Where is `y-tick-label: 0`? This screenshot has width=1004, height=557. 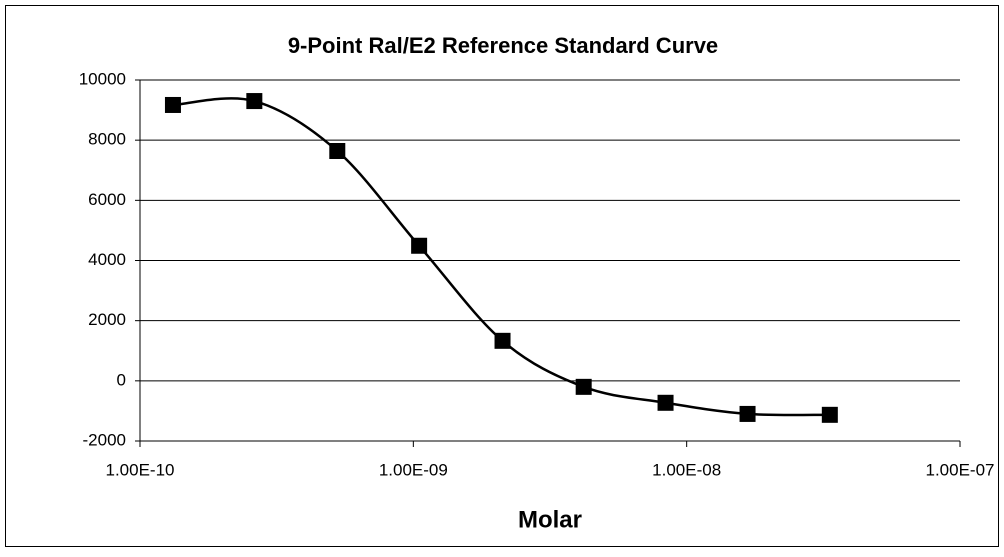
y-tick-label: 0 is located at coordinates (121, 379).